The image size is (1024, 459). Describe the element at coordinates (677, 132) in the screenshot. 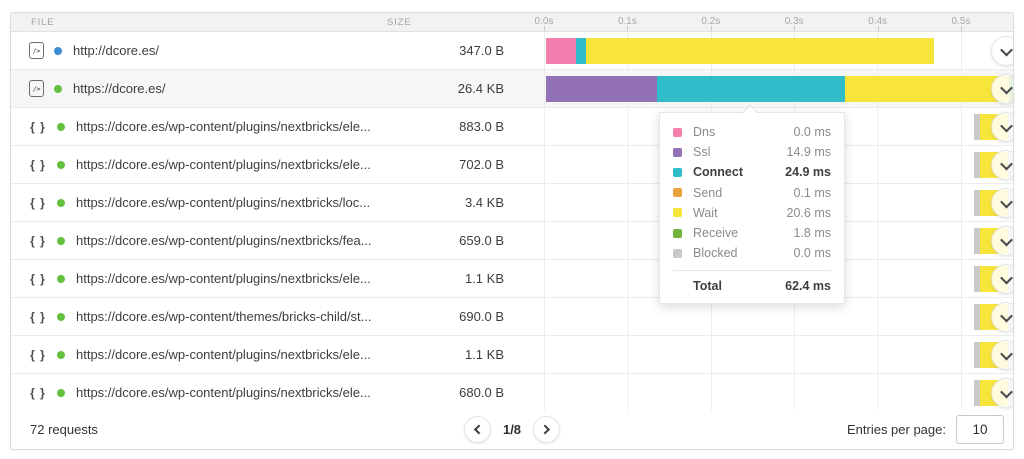

I see `dns-color-swatch` at that location.